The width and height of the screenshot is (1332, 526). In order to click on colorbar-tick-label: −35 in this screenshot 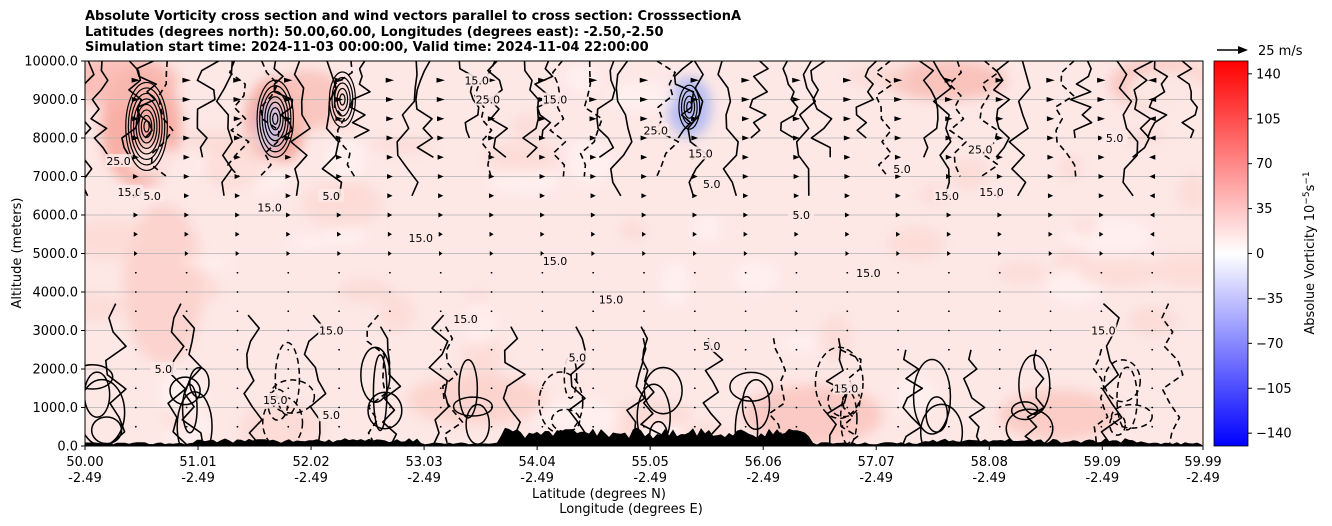, I will do `click(1269, 299)`.